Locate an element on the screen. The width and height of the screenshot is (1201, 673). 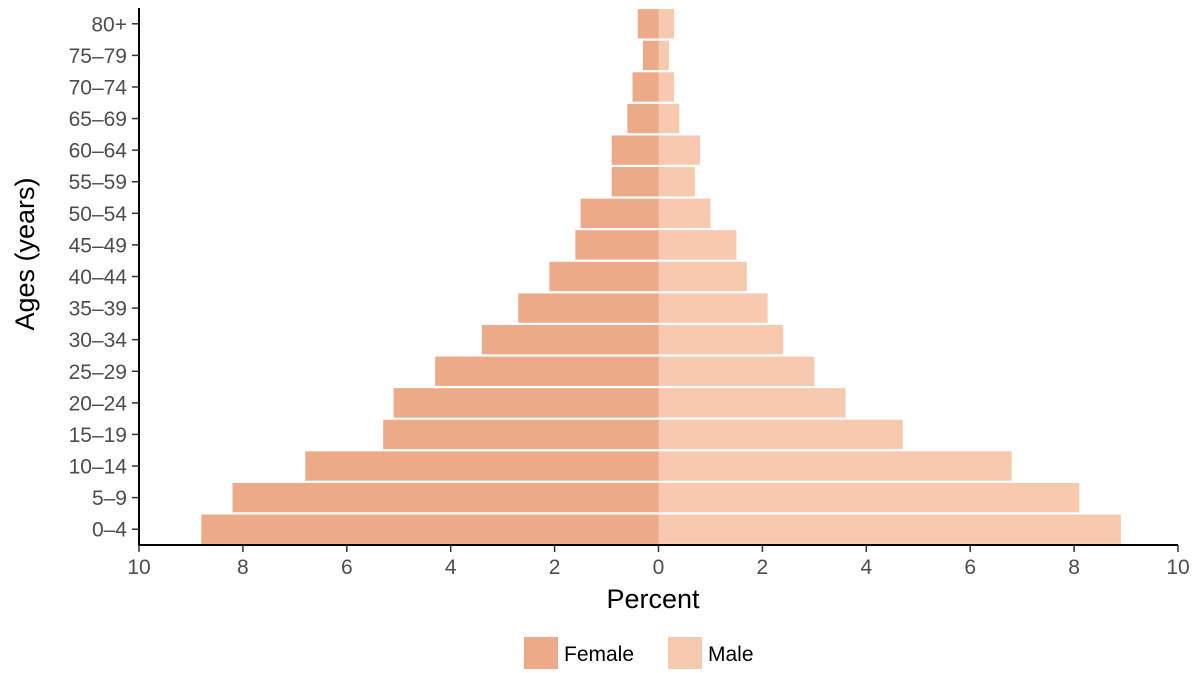
y-axis-title: Ages (years) is located at coordinates (25, 253).